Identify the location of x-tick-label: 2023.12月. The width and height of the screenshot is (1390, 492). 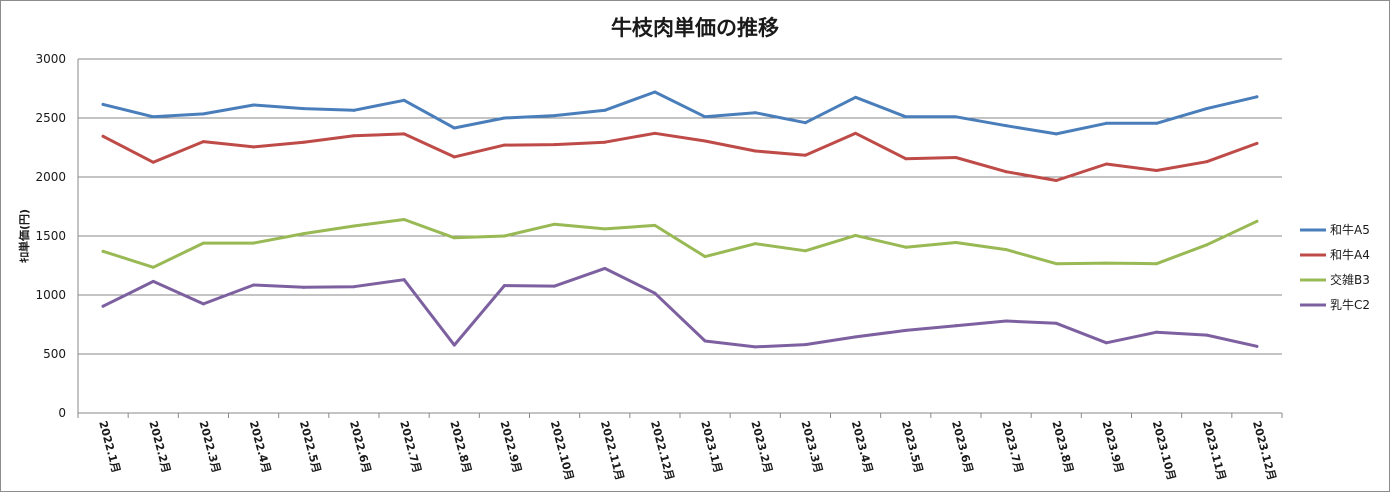
(1264, 450).